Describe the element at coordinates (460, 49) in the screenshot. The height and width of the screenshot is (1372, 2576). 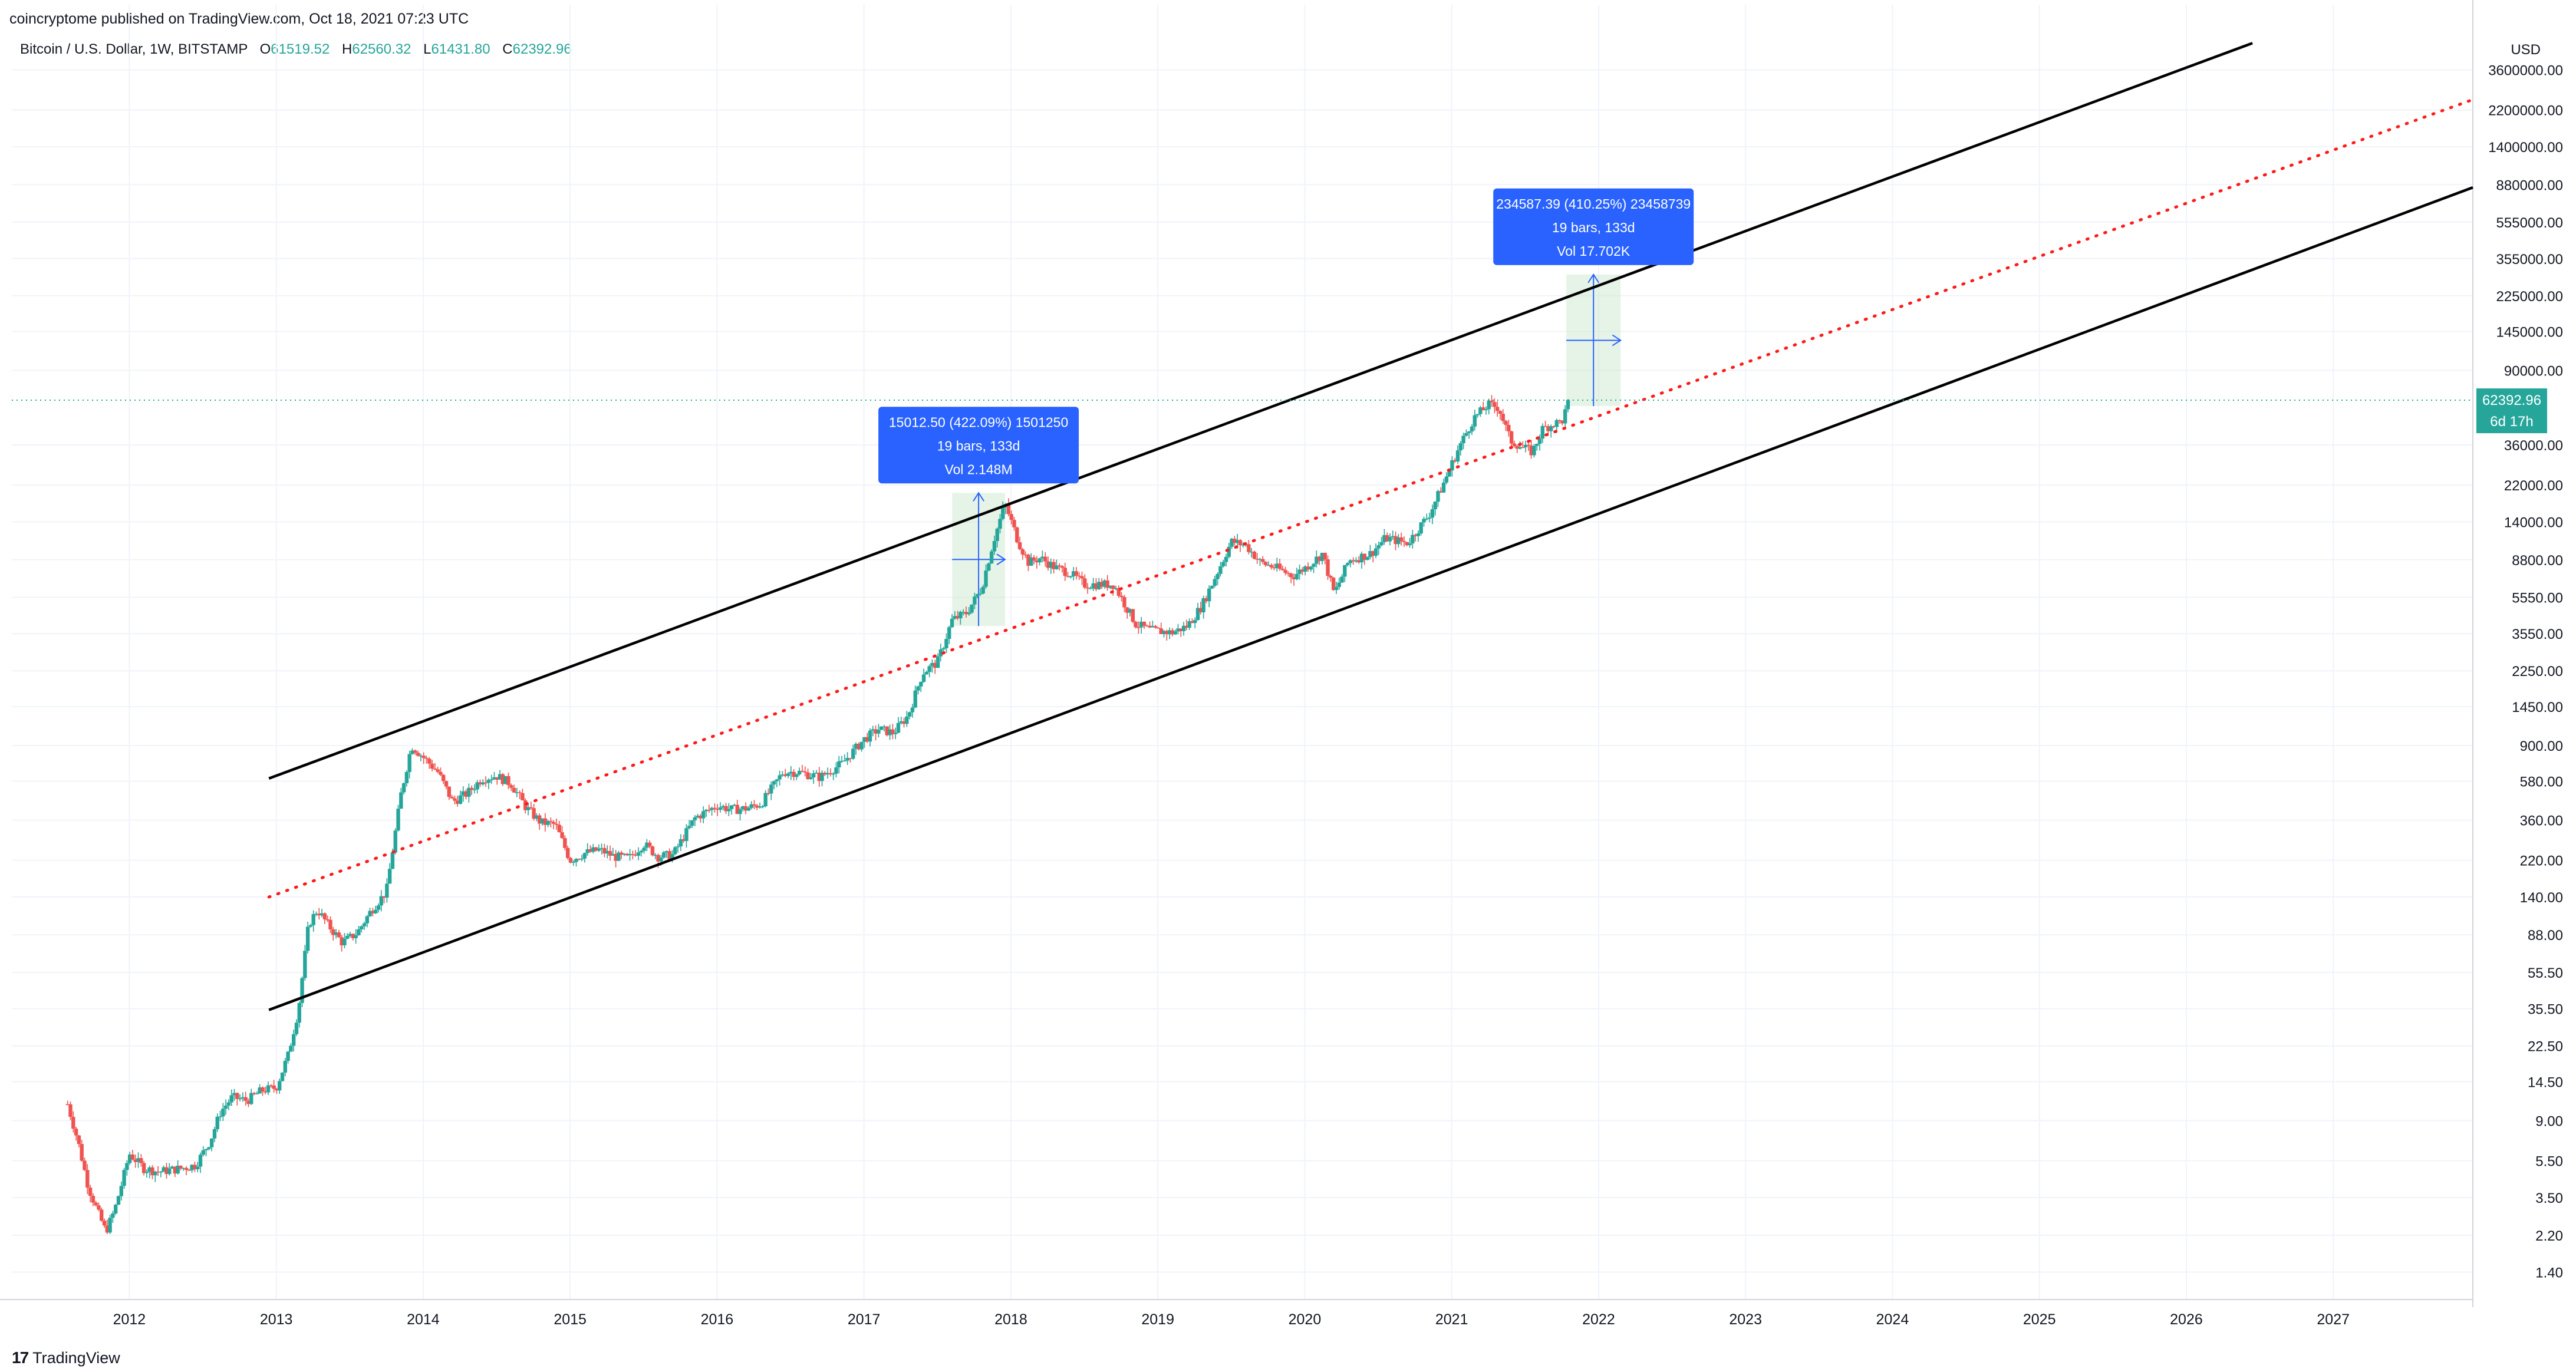
I see `low-value: 61431.80` at that location.